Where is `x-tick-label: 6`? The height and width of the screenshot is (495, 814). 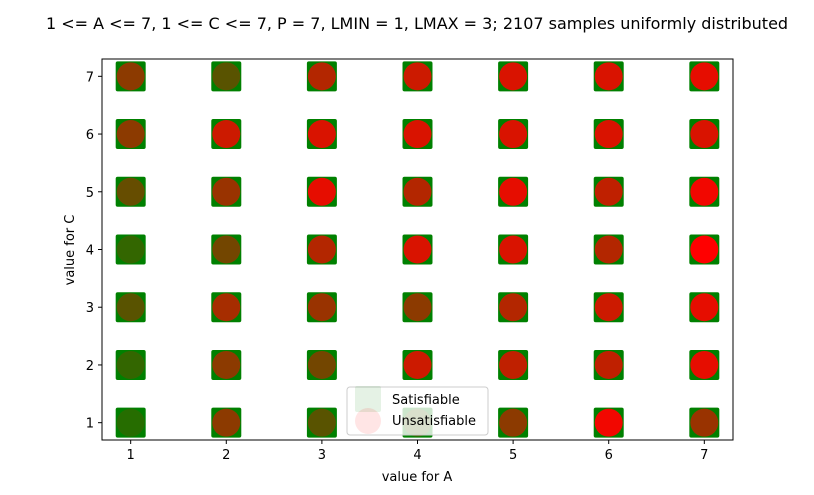 x-tick-label: 6 is located at coordinates (609, 455).